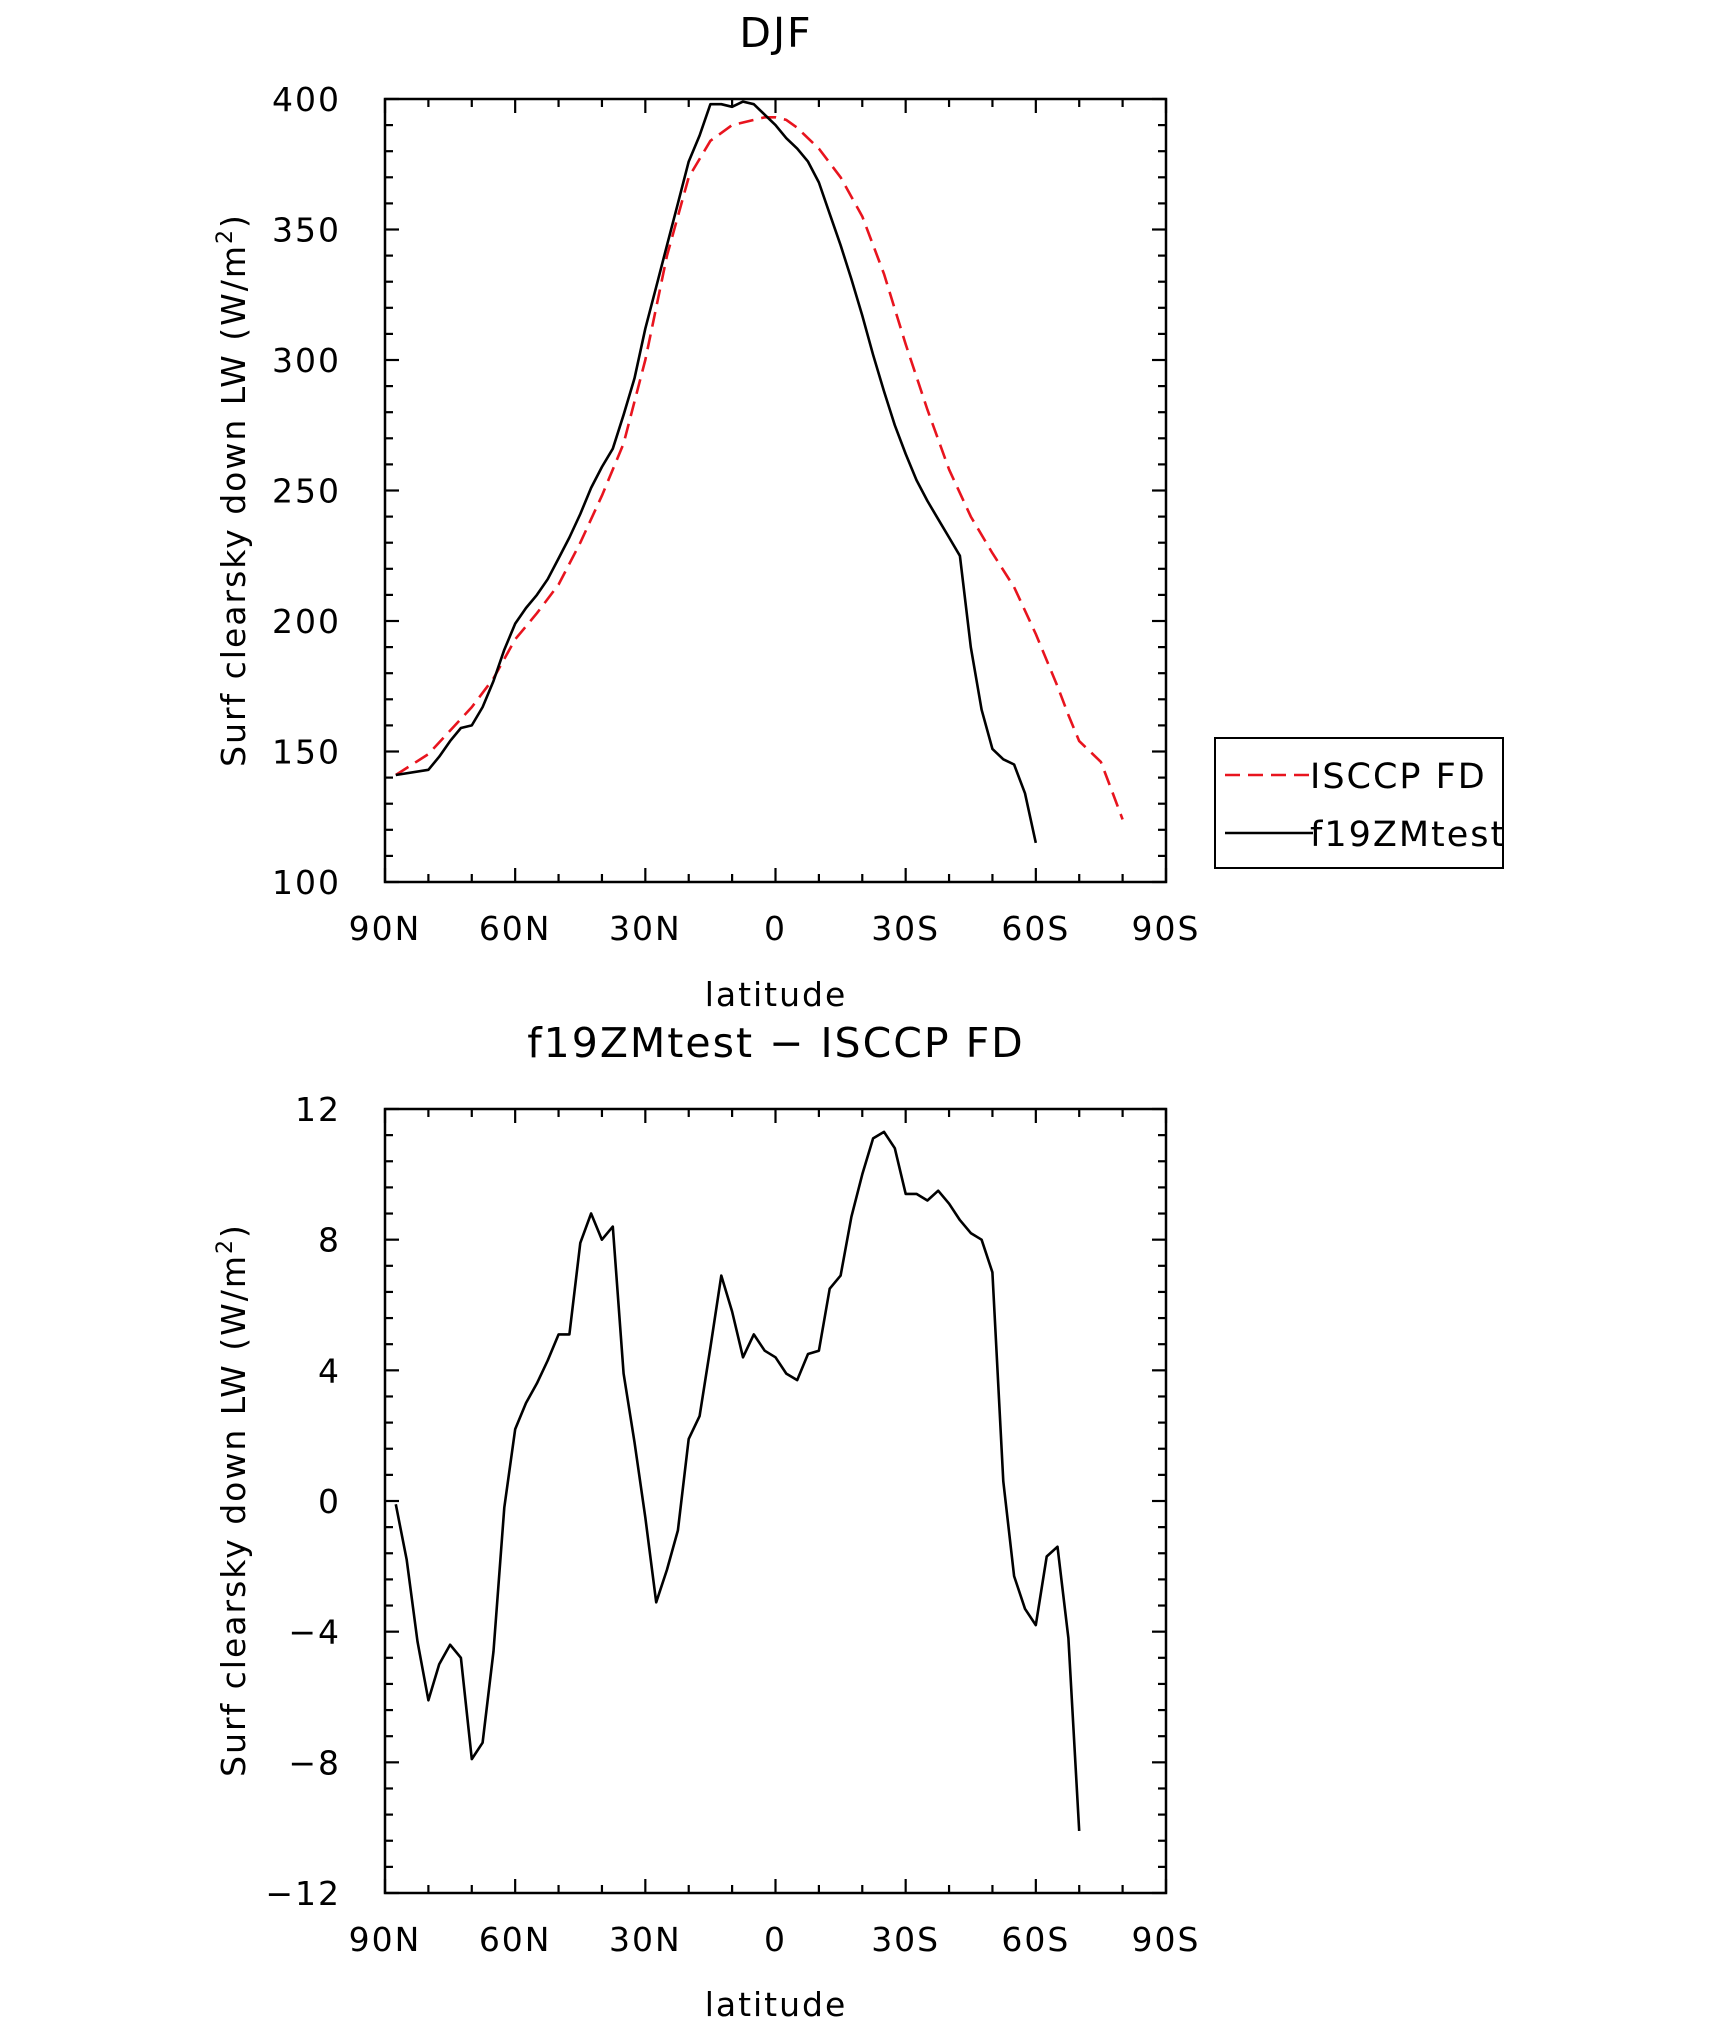 The width and height of the screenshot is (1710, 2021). What do you see at coordinates (776, 1043) in the screenshot?
I see `chart-title: f19ZMtest − ISCCP FD` at bounding box center [776, 1043].